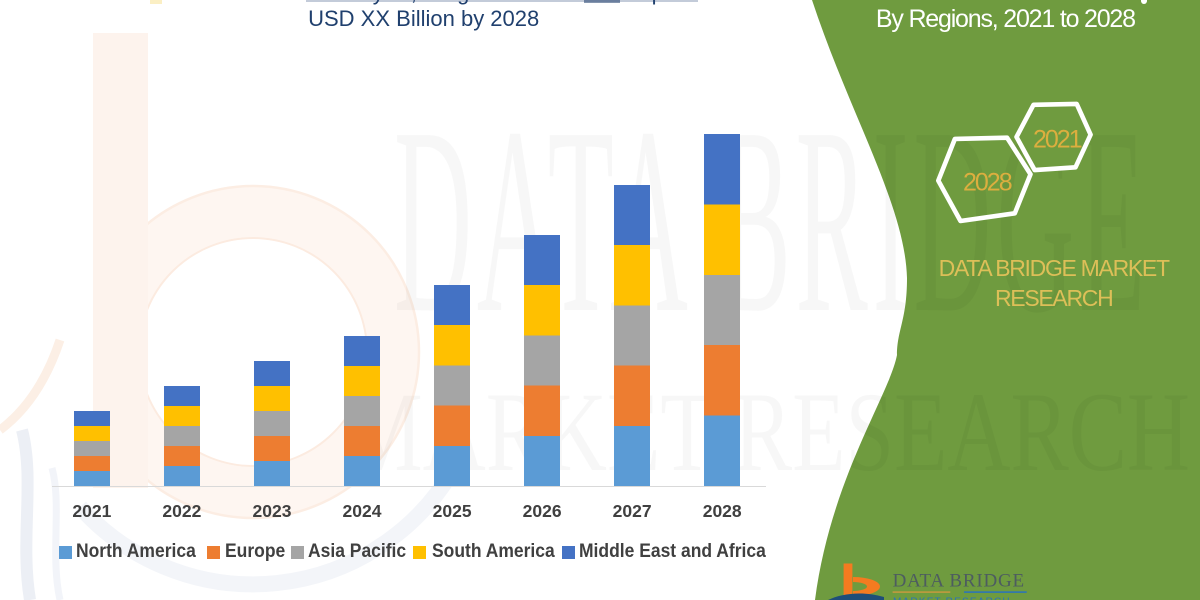  I want to click on svg-text: 2028, so click(987, 183).